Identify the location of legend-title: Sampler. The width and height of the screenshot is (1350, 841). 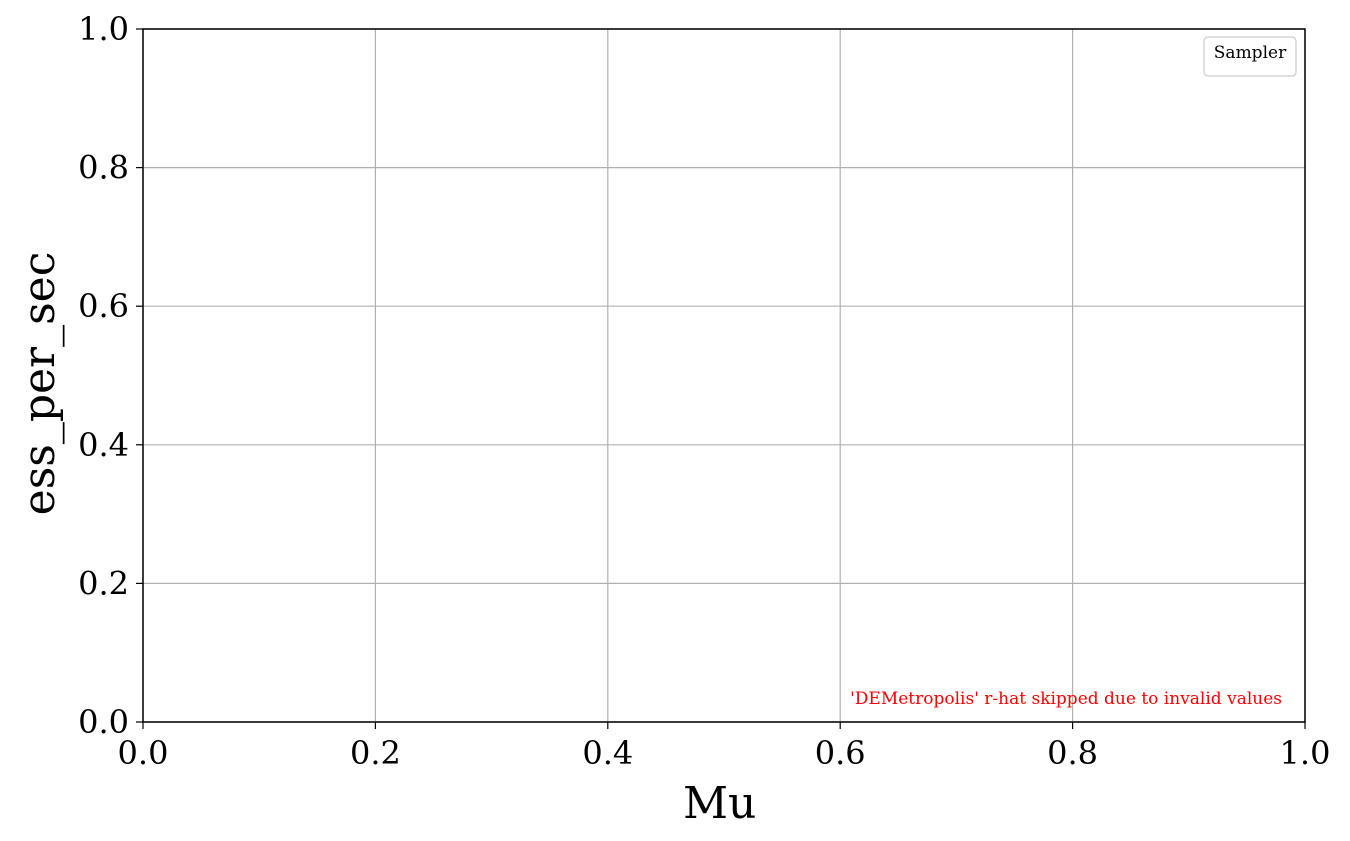
(1250, 53).